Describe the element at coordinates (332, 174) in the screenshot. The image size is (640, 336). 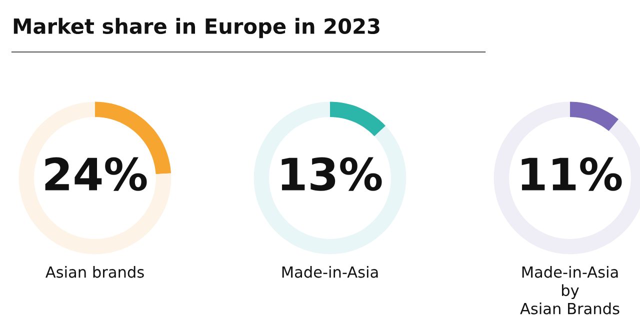
I see `data-label: 13%` at that location.